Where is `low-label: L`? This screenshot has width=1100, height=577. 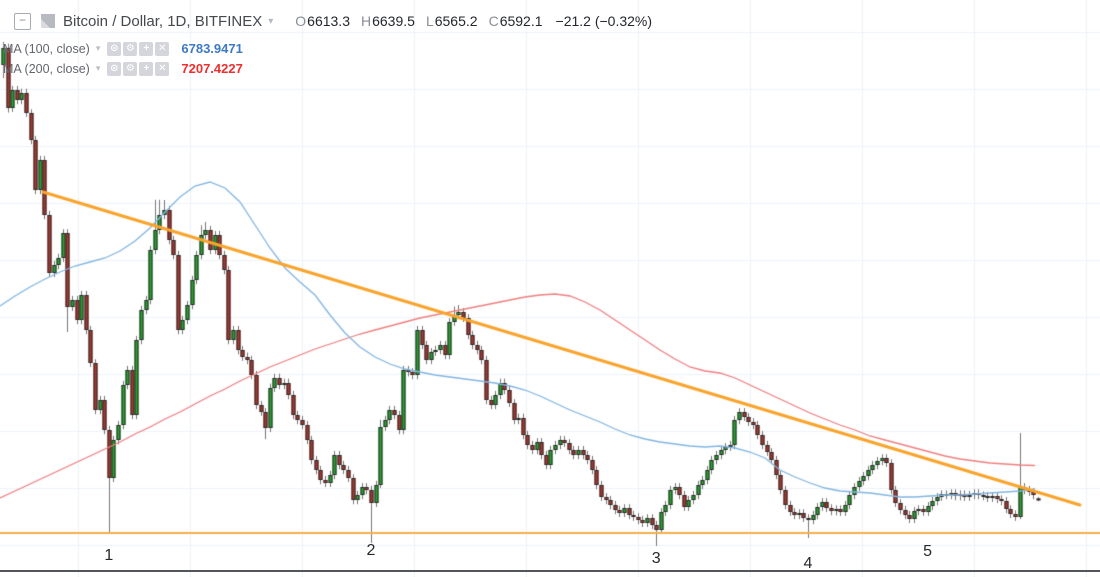
low-label: L is located at coordinates (429, 21).